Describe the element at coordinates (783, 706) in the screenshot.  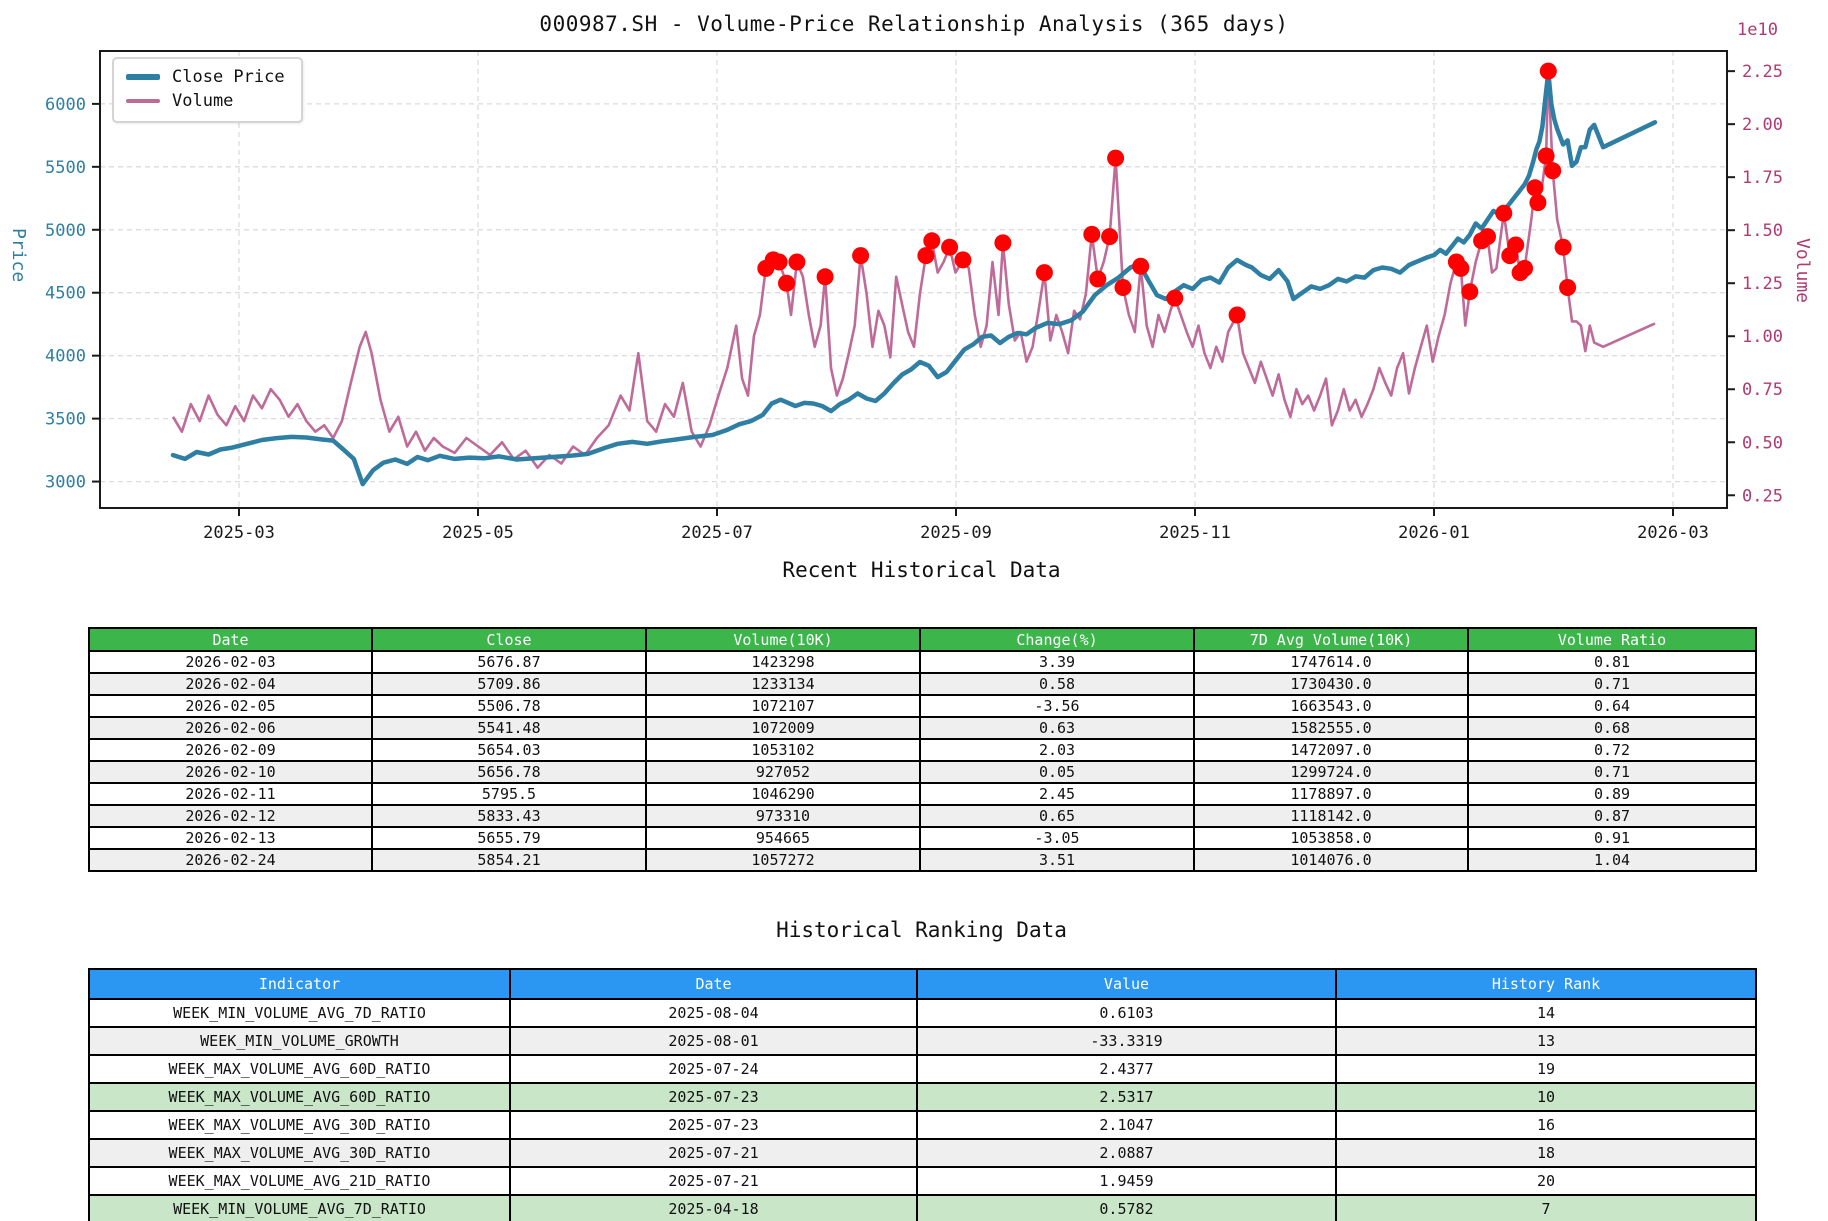
I see `table-cell: 1072107` at that location.